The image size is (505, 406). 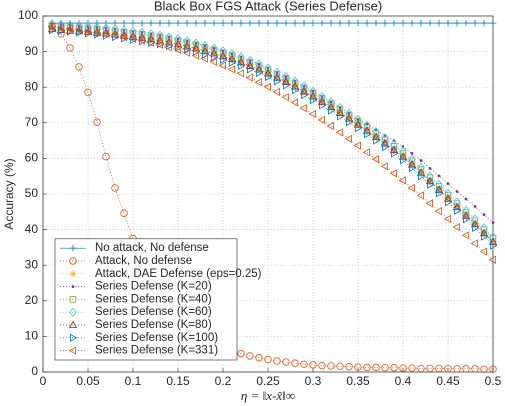 I want to click on legend-box, so click(x=146, y=299).